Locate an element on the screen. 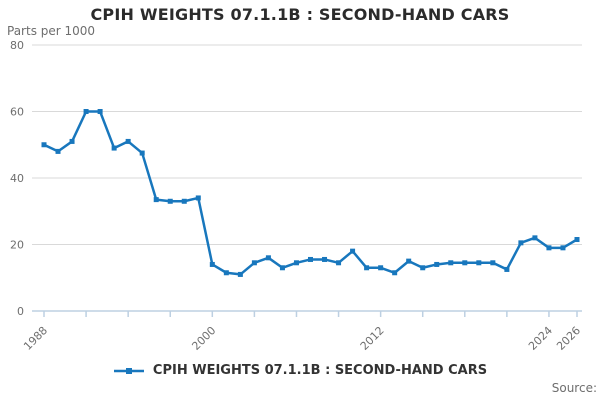 The height and width of the screenshot is (400, 600). y-axis-unit-label: Parts per 1000 is located at coordinates (51, 31).